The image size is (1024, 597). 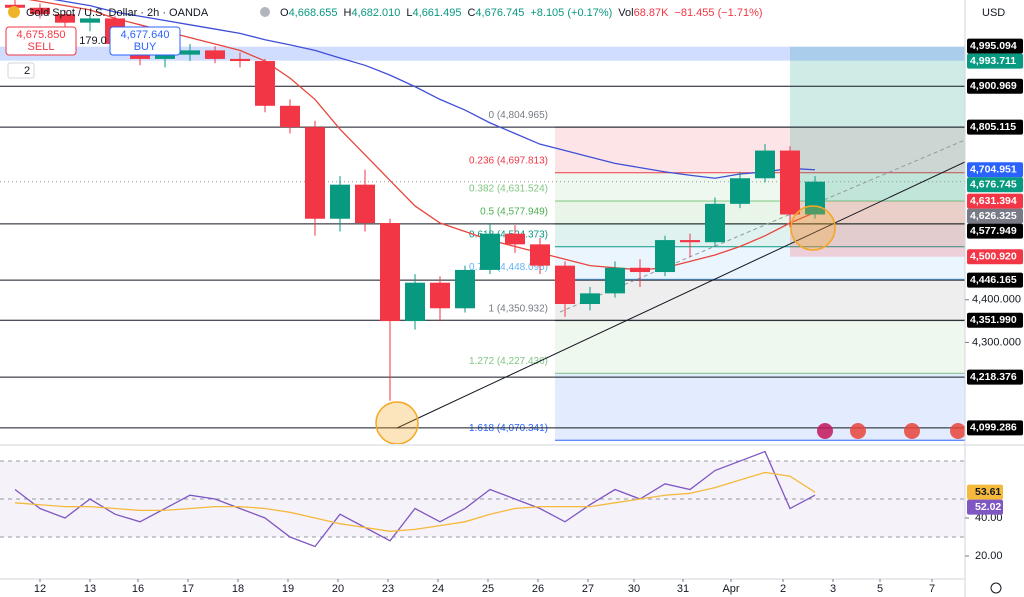 I want to click on y-tick-label: 4,300.000, so click(x=996, y=342).